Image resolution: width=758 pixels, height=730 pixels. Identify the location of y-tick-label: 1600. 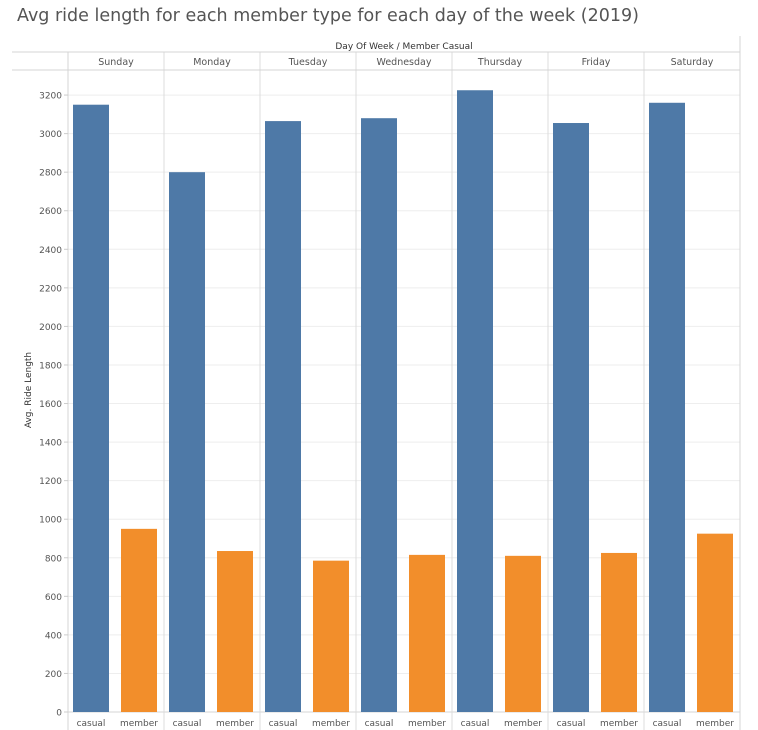
(50, 405).